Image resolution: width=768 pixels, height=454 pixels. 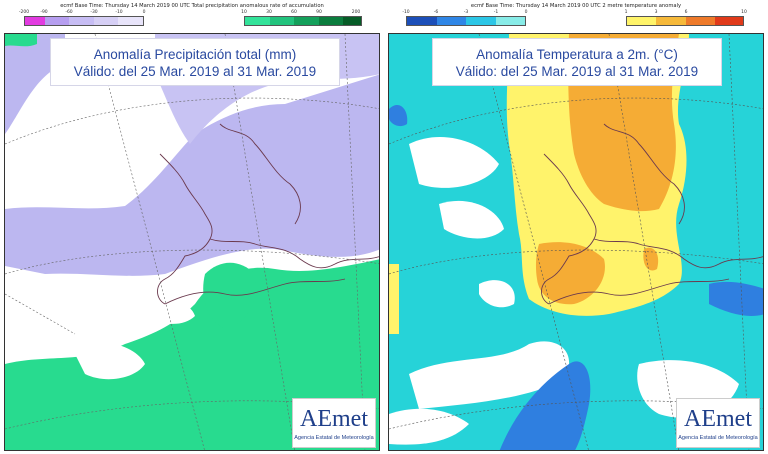 What do you see at coordinates (575, 19) in the screenshot?
I see `temperature-legend: -10 -6 -3 -1 0 1 3 6 10` at bounding box center [575, 19].